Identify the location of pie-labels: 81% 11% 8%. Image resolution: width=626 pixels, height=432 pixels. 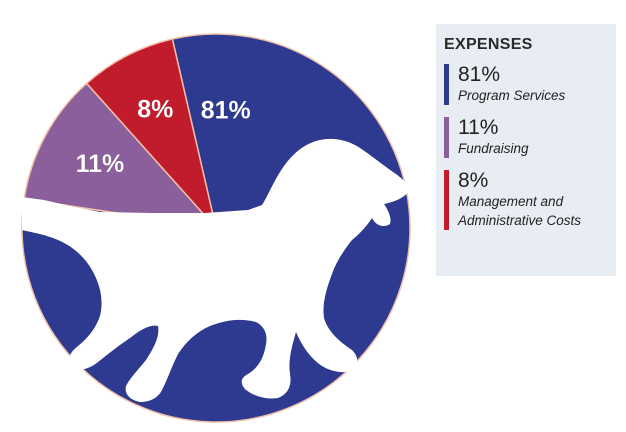
(163, 136).